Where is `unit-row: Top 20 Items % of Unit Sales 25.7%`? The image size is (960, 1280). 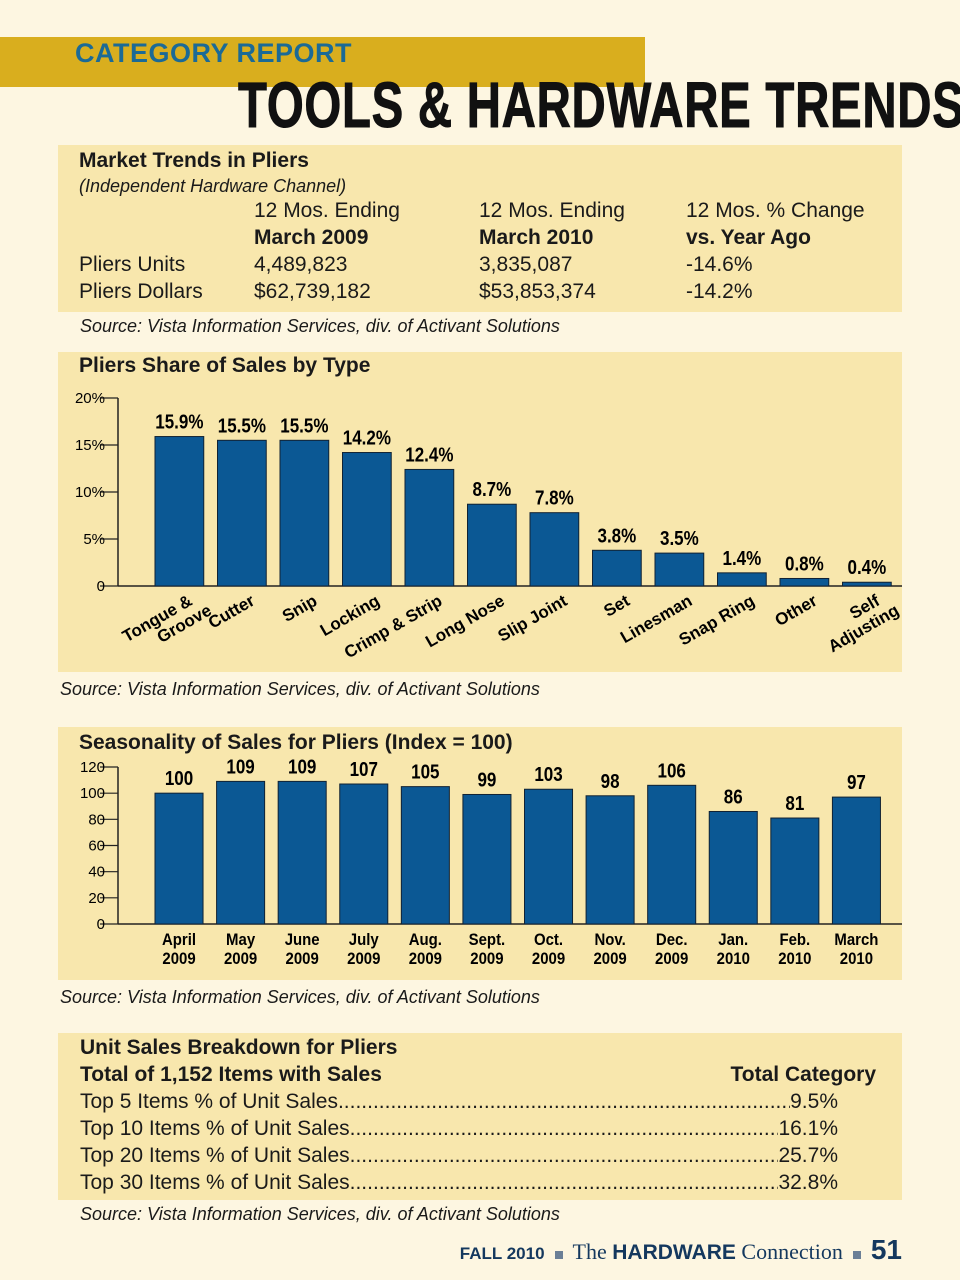
unit-row: Top 20 Items % of Unit Sales 25.7% is located at coordinates (459, 1156).